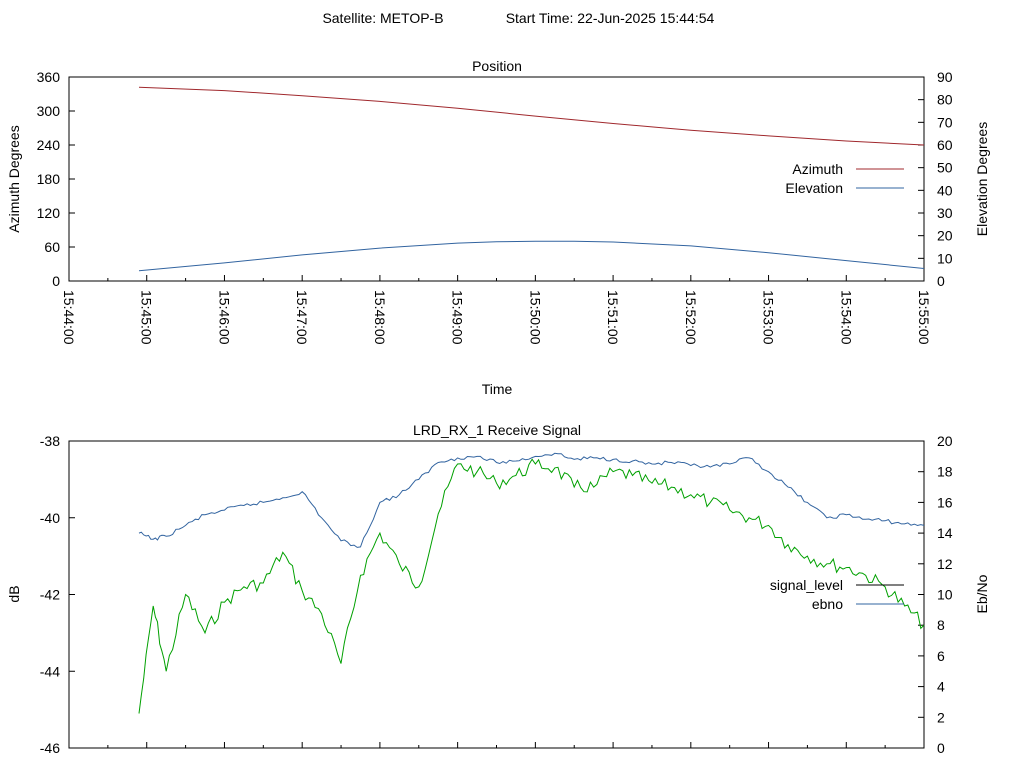 This screenshot has width=1024, height=768. What do you see at coordinates (14, 178) in the screenshot?
I see `position-y-axis-label: Azimuth Degrees` at bounding box center [14, 178].